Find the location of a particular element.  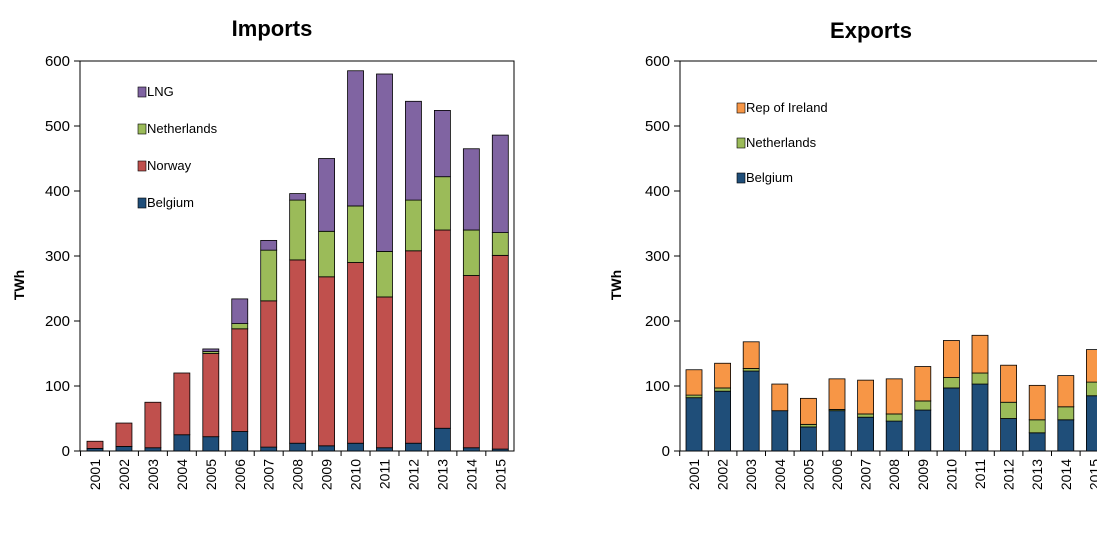

exports-y-tick-label: 0 is located at coordinates (666, 451).